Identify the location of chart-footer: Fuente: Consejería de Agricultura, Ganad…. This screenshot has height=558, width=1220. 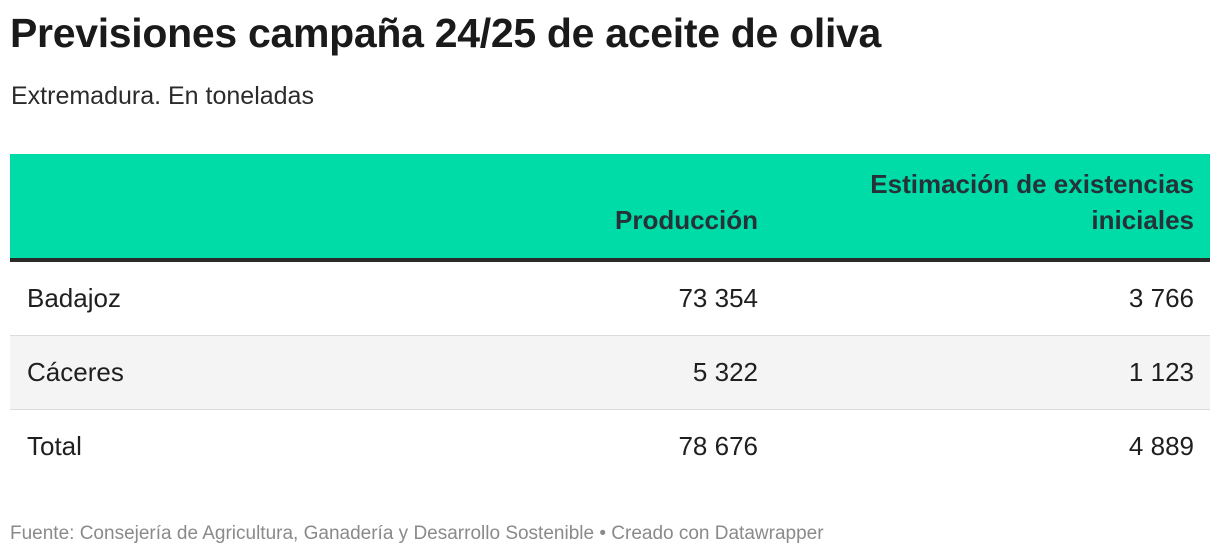
(417, 534).